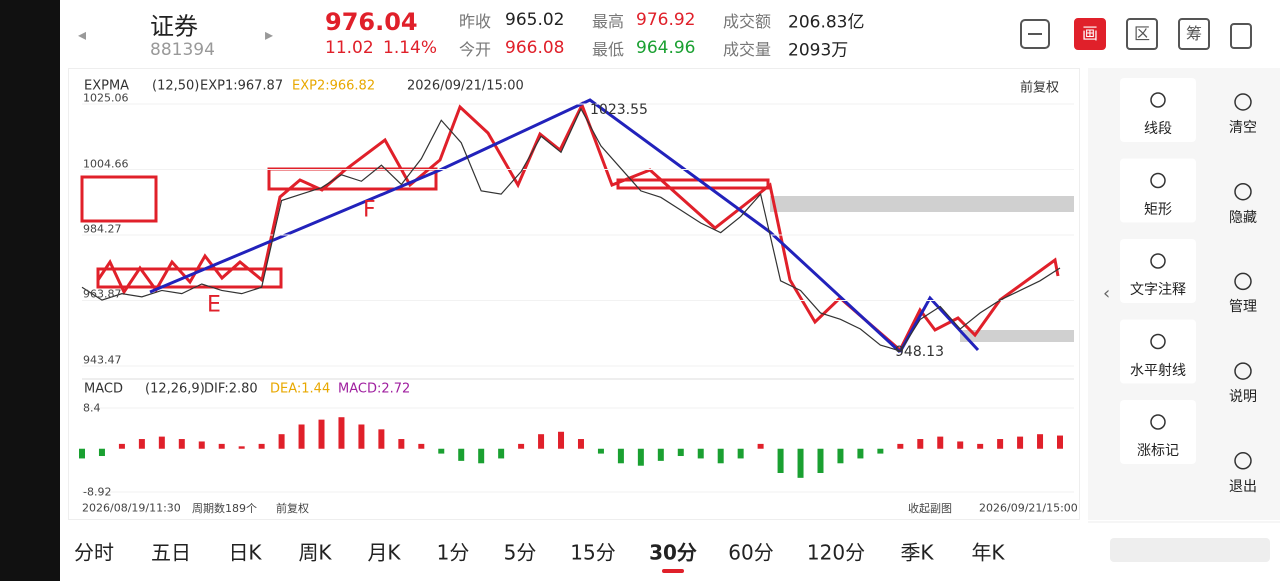 Image resolution: width=1280 pixels, height=581 pixels. What do you see at coordinates (1106, 293) in the screenshot?
I see `collapse-arrow: ‹` at bounding box center [1106, 293].